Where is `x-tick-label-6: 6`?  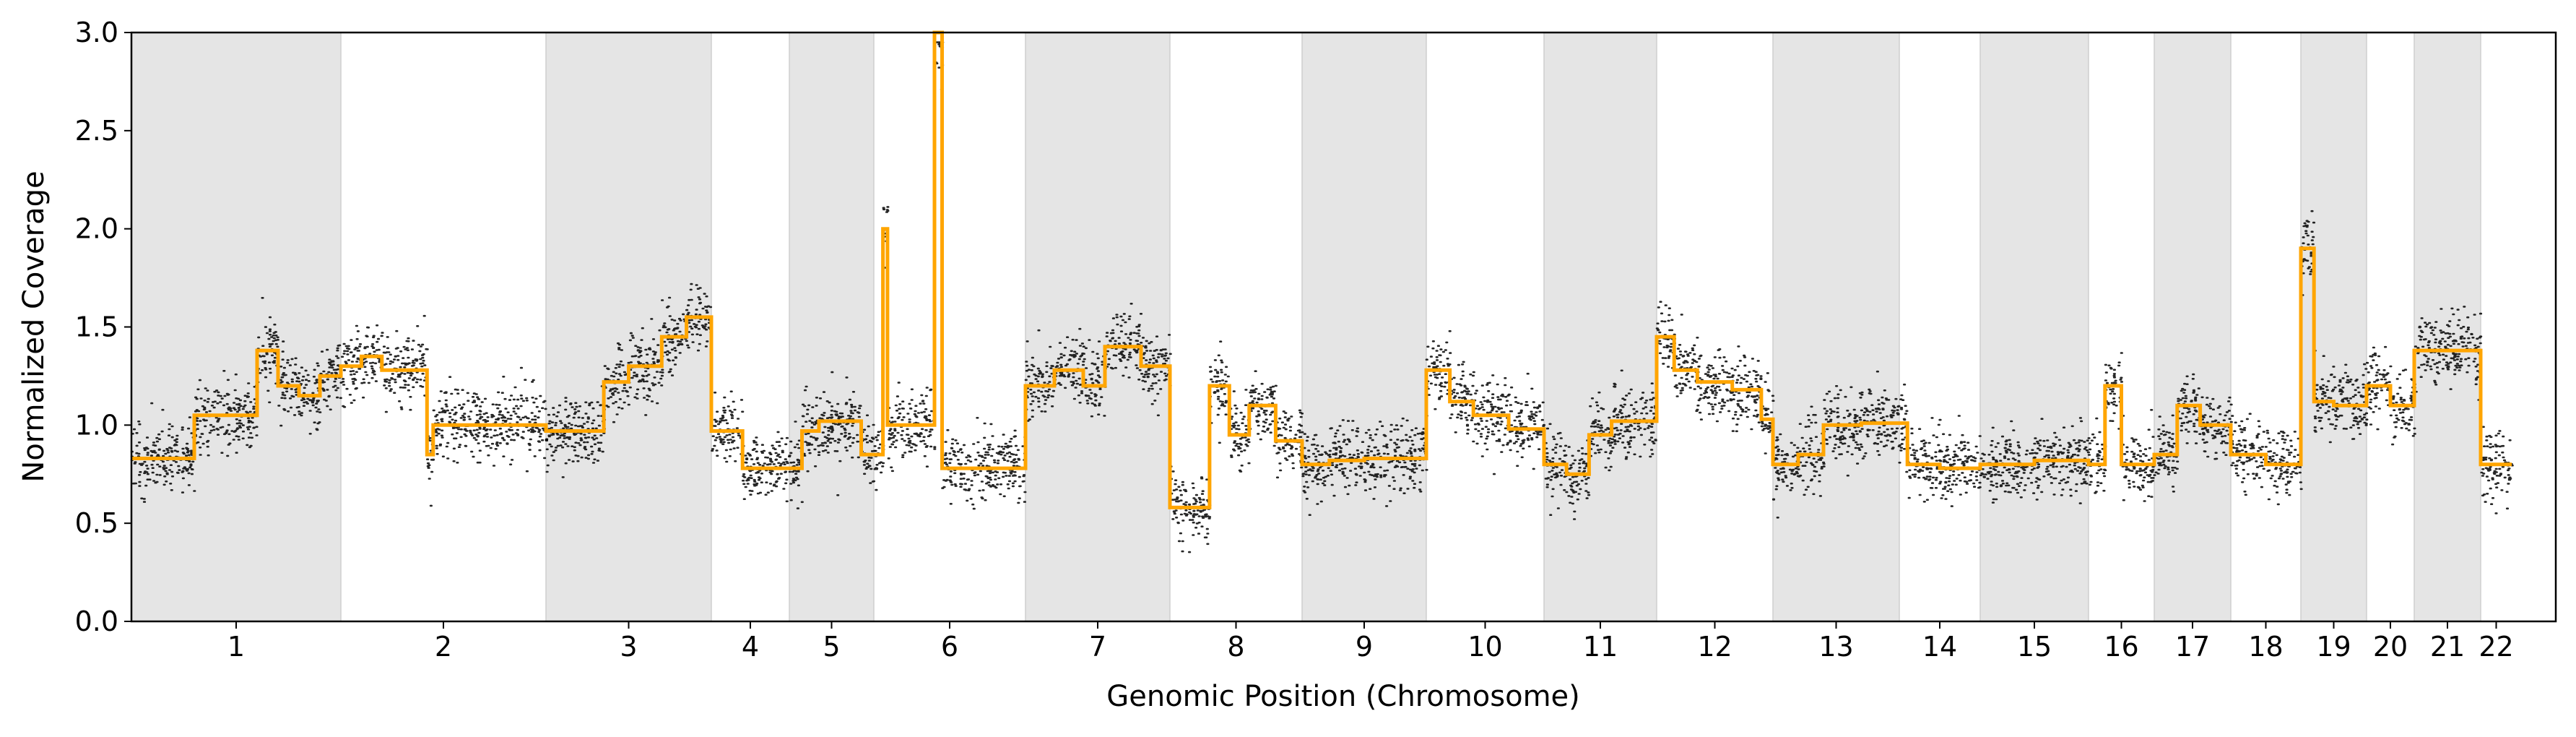 x-tick-label-6: 6 is located at coordinates (949, 647).